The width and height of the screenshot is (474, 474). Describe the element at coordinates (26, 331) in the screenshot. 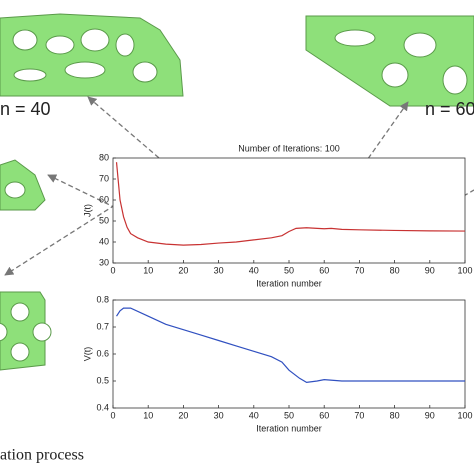

I see `structure-holes` at that location.